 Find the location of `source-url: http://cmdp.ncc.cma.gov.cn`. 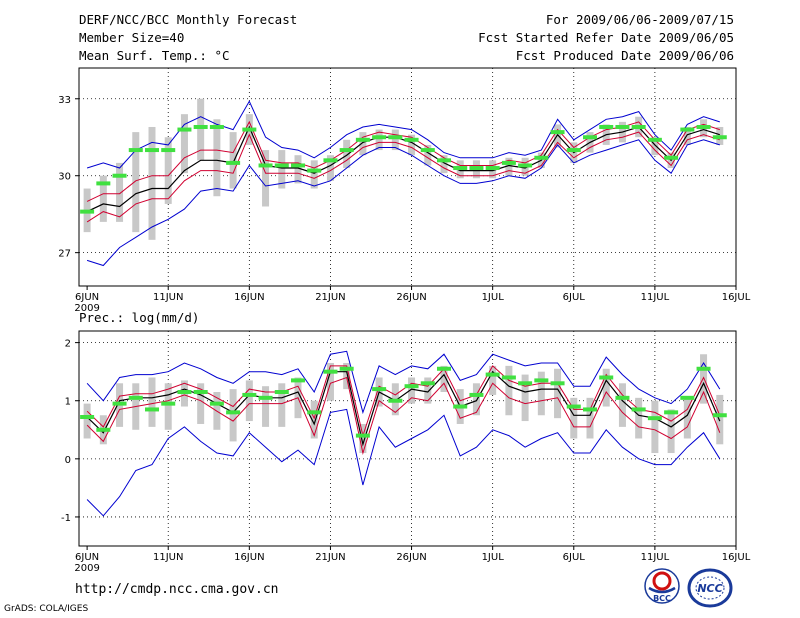

source-url: http://cmdp.ncc.cma.gov.cn is located at coordinates (177, 589).